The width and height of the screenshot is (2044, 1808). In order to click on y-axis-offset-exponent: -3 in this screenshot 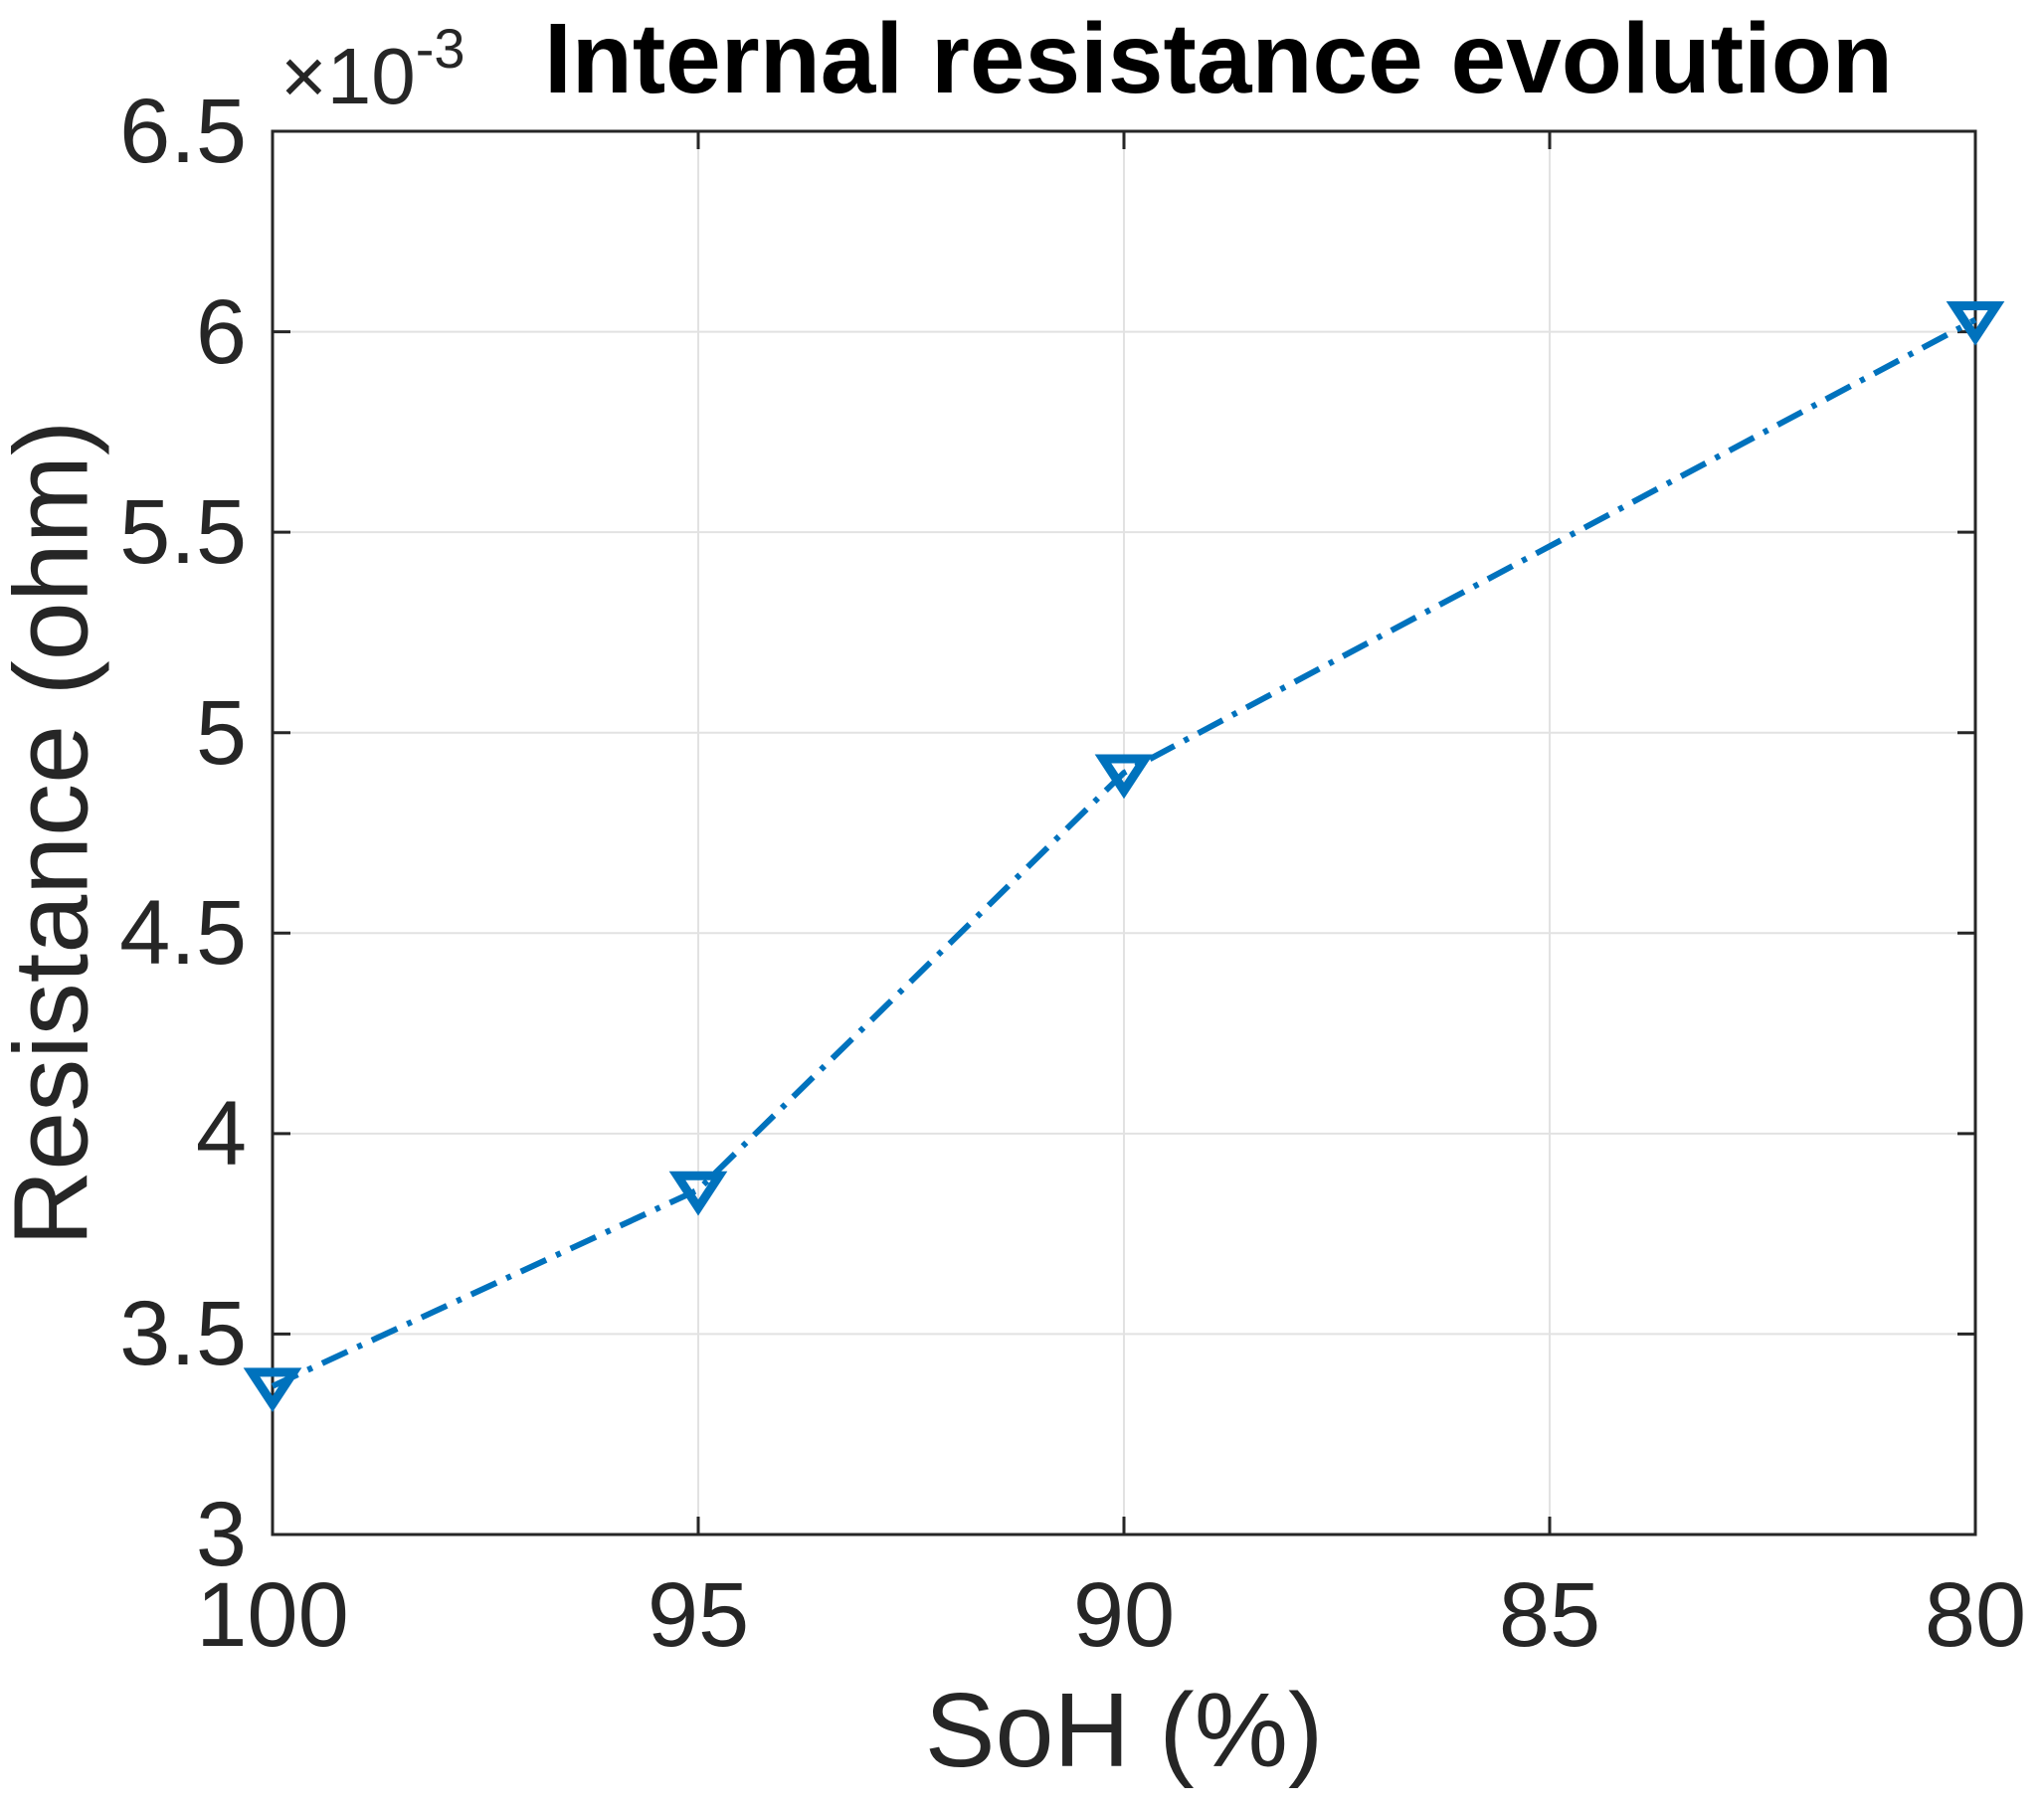, I will do `click(440, 48)`.